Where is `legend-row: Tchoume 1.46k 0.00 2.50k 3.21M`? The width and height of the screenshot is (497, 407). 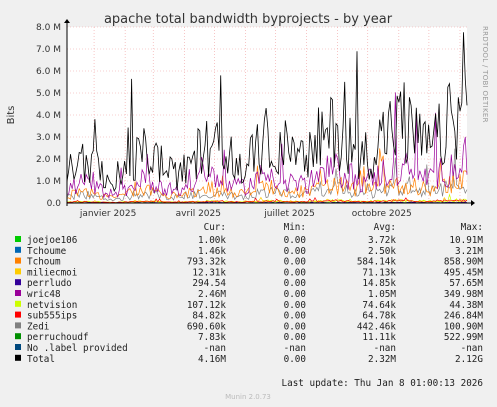
legend-row: Tchoume 1.46k 0.00 2.50k 3.21M is located at coordinates (249, 251).